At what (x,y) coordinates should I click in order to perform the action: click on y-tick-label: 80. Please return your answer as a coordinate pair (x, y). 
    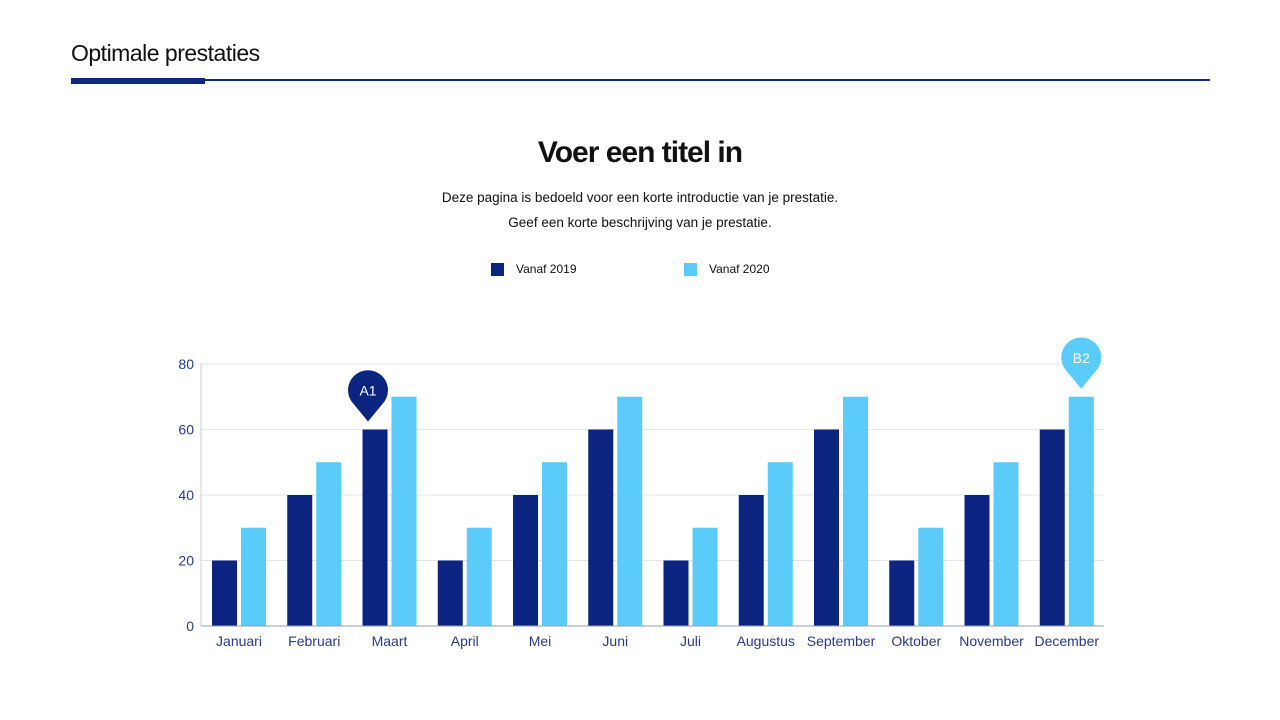
    Looking at the image, I should click on (186, 364).